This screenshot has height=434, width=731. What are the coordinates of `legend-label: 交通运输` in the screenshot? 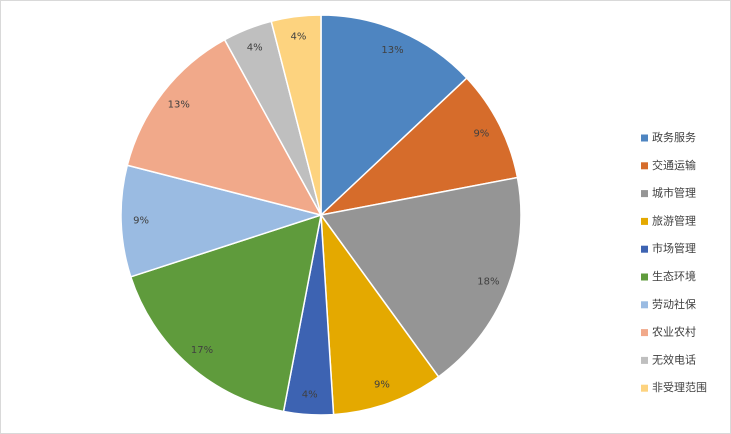 It's located at (674, 165).